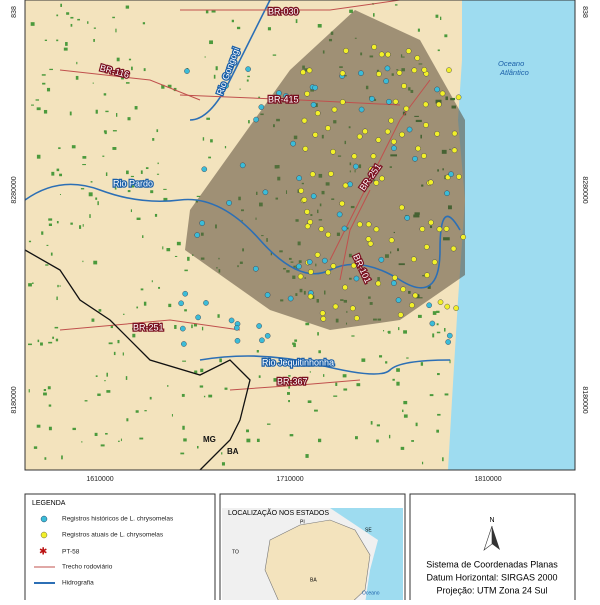  What do you see at coordinates (148, 327) in the screenshot?
I see `road-label: BR-251` at bounding box center [148, 327].